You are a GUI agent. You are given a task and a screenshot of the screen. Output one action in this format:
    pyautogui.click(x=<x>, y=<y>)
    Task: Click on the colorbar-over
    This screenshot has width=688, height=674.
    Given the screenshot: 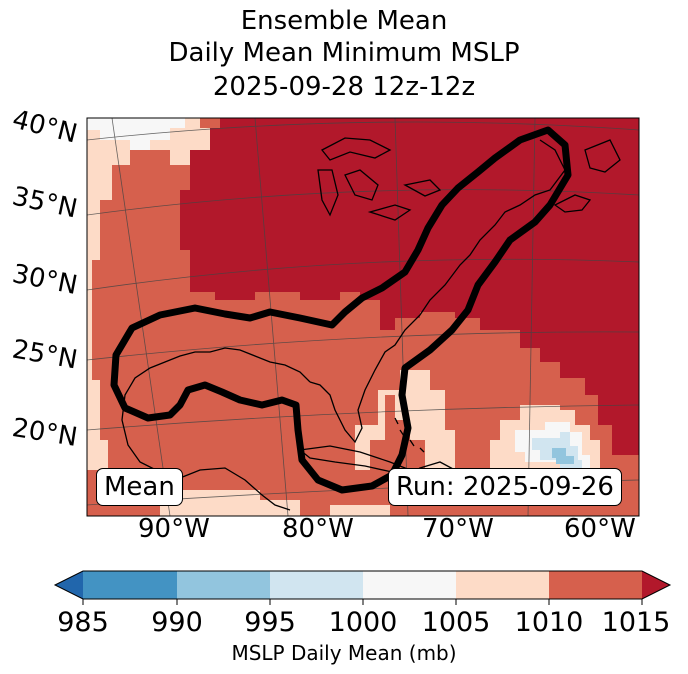 What is the action you would take?
    pyautogui.click(x=656, y=585)
    